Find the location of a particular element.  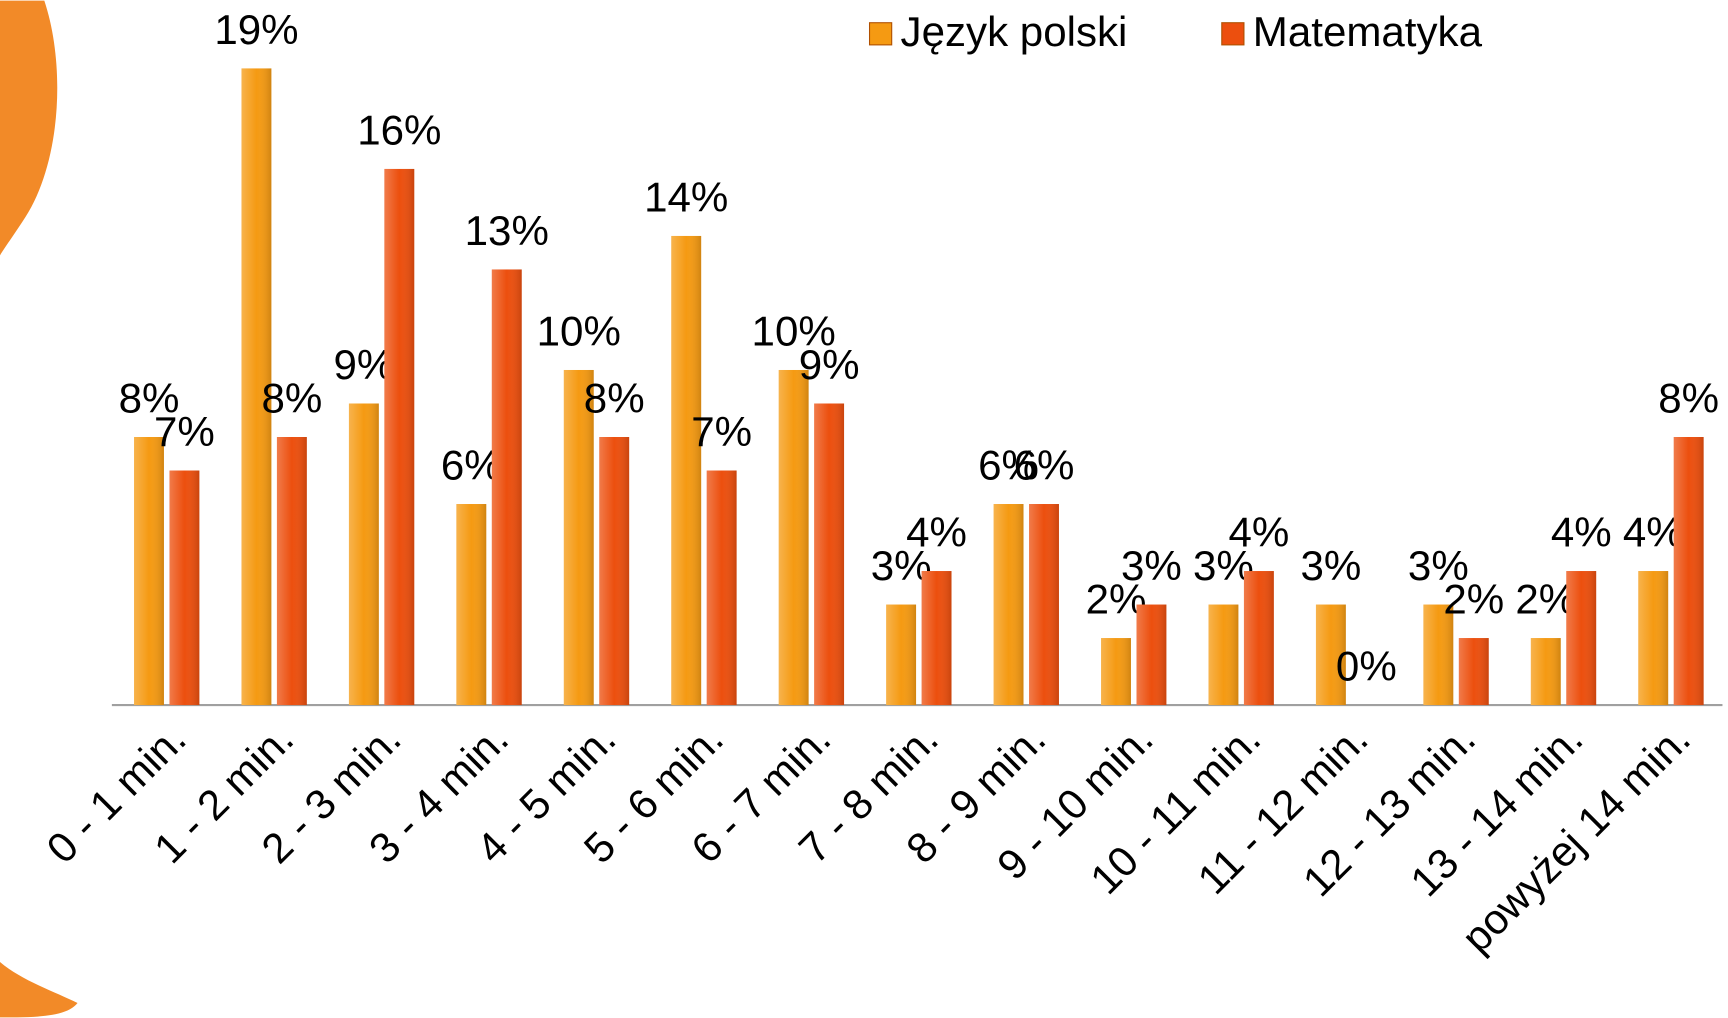

data-label: 16% is located at coordinates (399, 130).